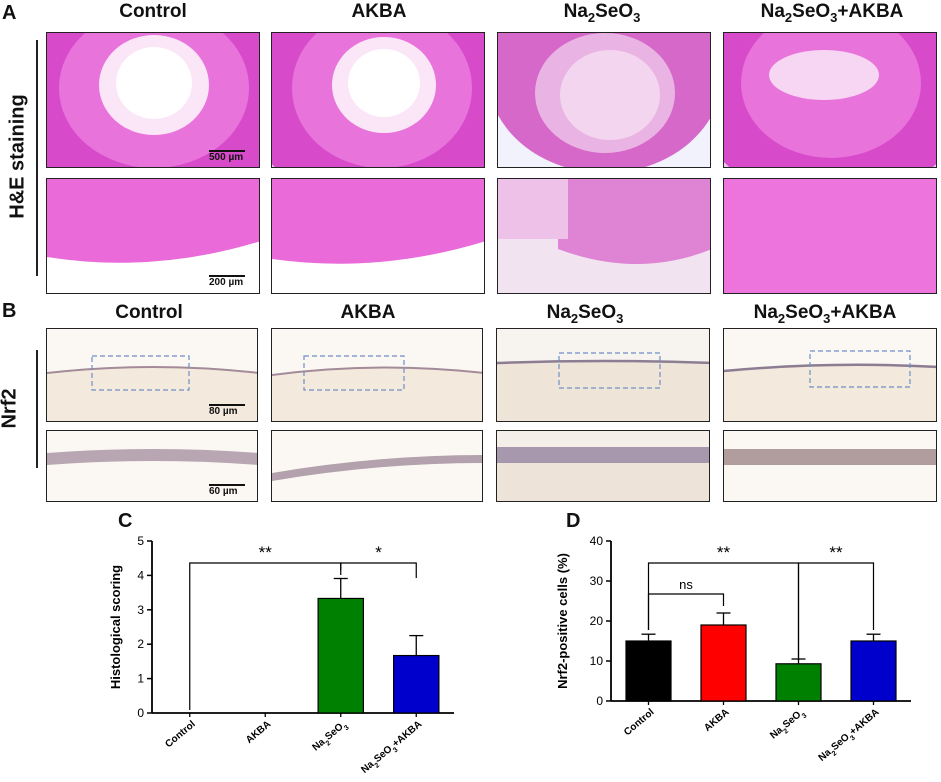 Image resolution: width=941 pixels, height=782 pixels. I want to click on panel-d-letter: D, so click(573, 521).